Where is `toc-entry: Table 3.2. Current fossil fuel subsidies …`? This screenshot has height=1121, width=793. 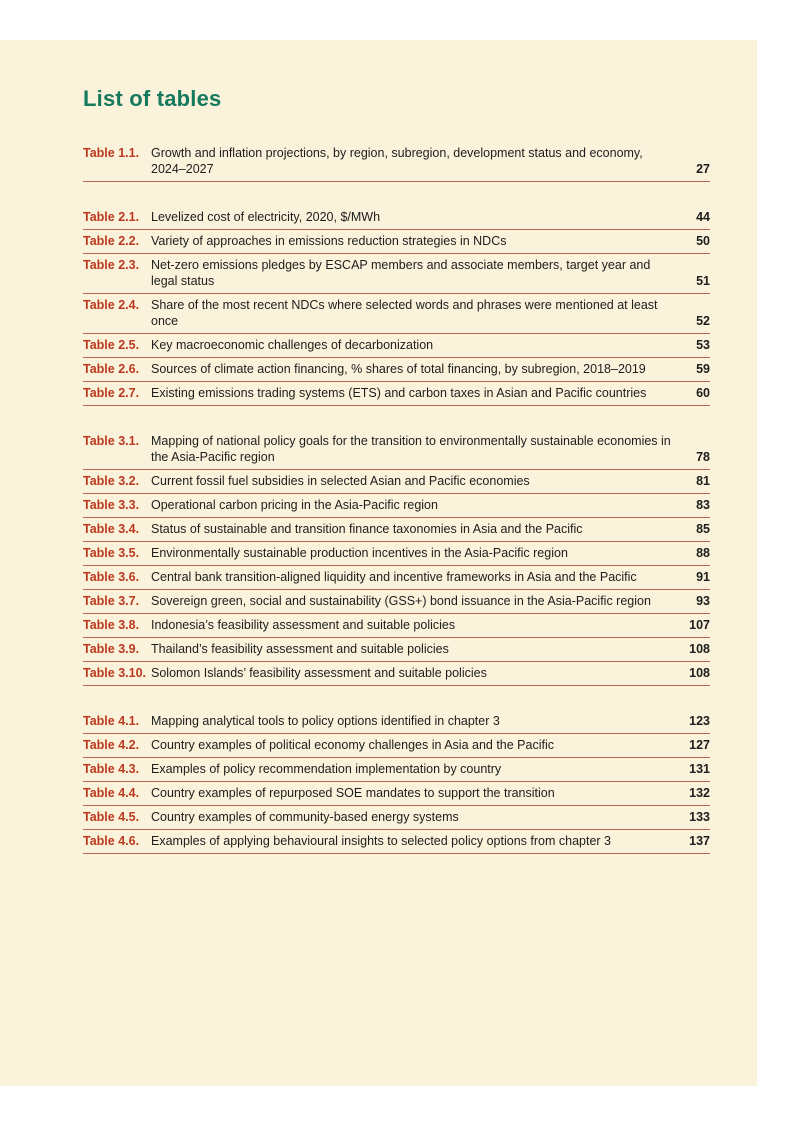 toc-entry: Table 3.2. Current fossil fuel subsidies … is located at coordinates (396, 482).